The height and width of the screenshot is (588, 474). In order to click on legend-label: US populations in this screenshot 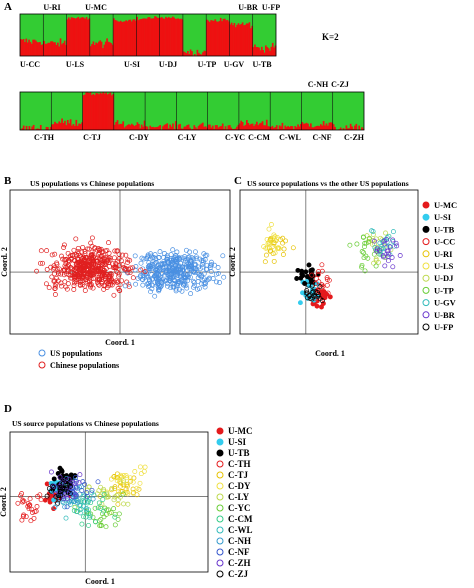, I will do `click(76, 353)`.